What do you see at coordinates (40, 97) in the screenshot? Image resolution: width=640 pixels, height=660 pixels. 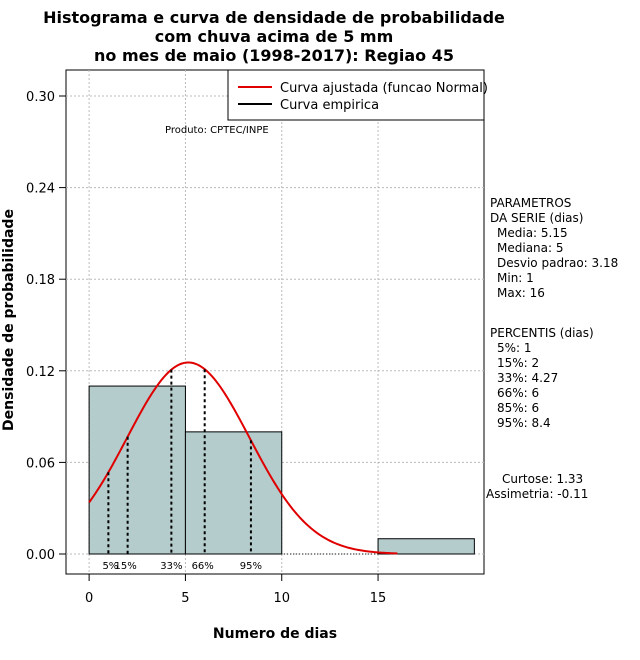 I see `y-tick-label: 0.30` at bounding box center [40, 97].